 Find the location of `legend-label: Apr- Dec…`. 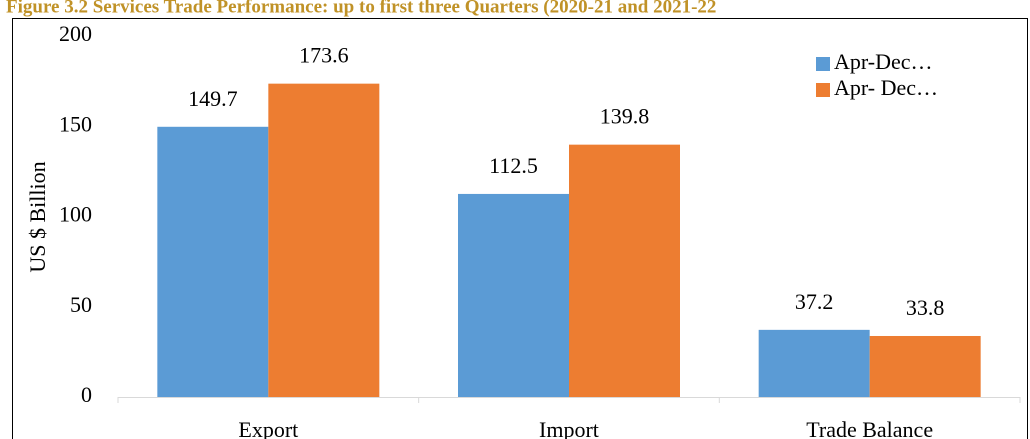

legend-label: Apr- Dec… is located at coordinates (886, 87).